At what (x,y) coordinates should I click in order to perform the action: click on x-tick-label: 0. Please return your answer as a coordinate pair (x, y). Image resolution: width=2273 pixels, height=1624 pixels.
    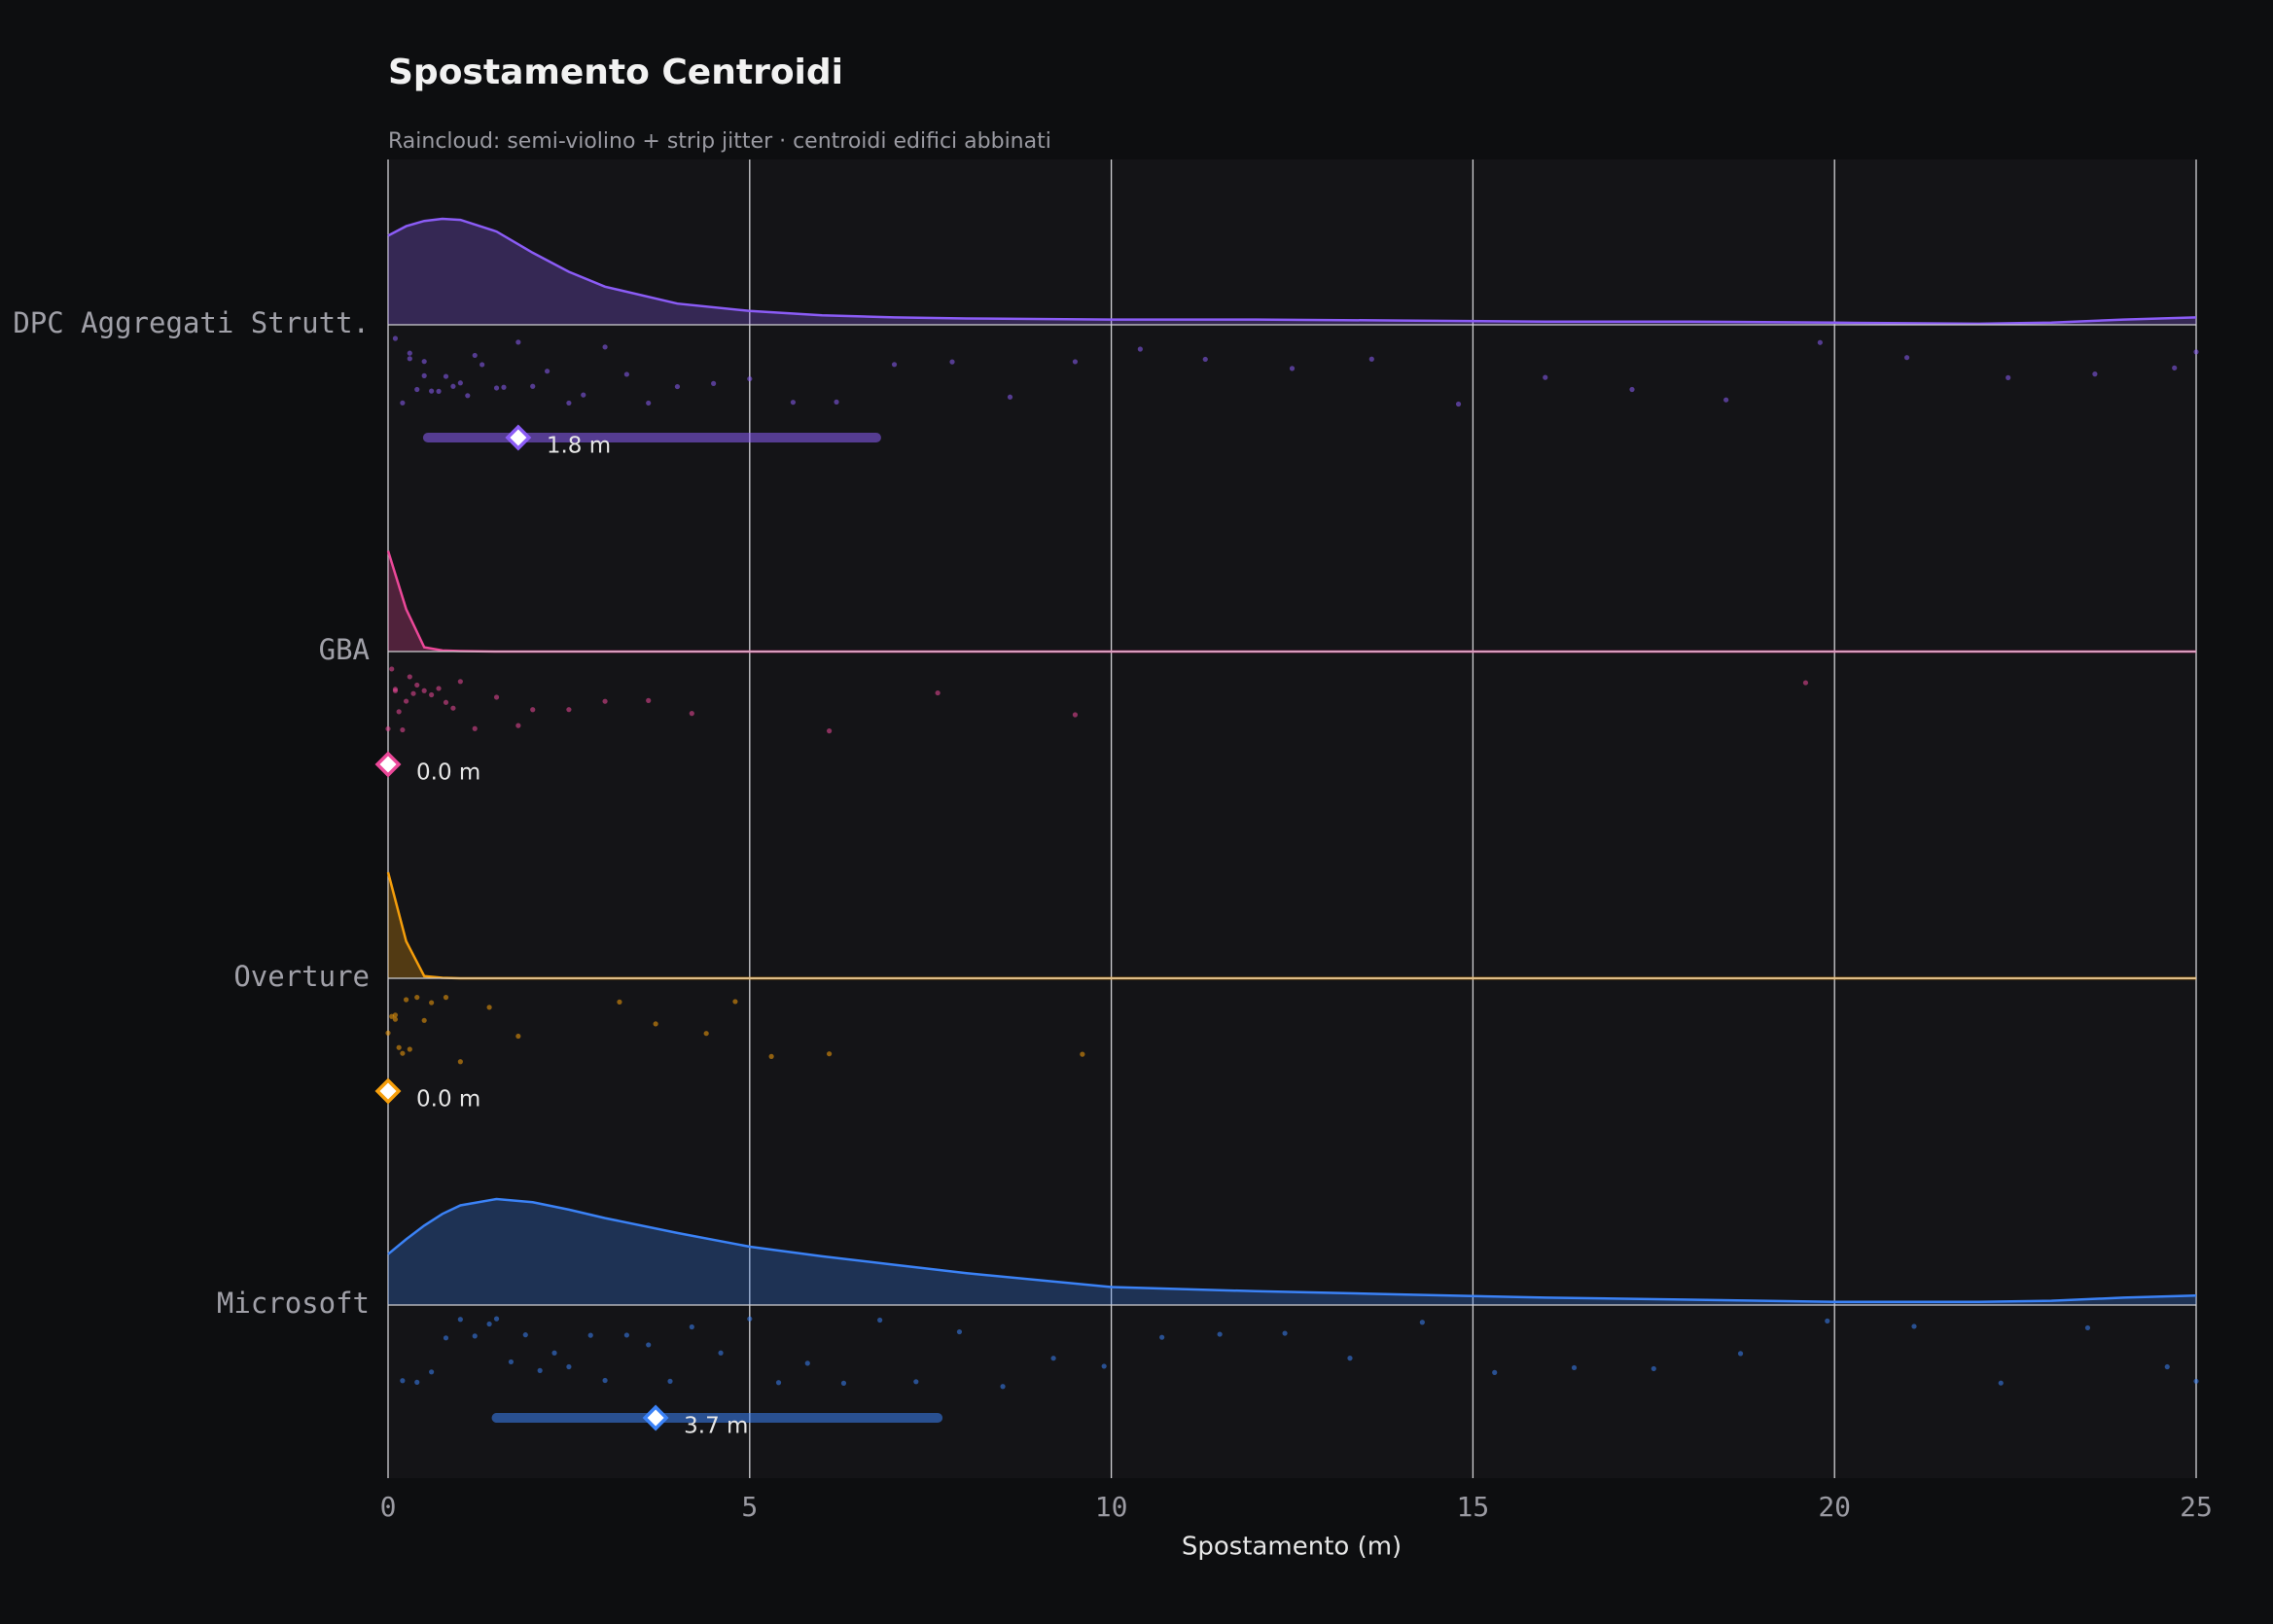
    Looking at the image, I should click on (388, 1507).